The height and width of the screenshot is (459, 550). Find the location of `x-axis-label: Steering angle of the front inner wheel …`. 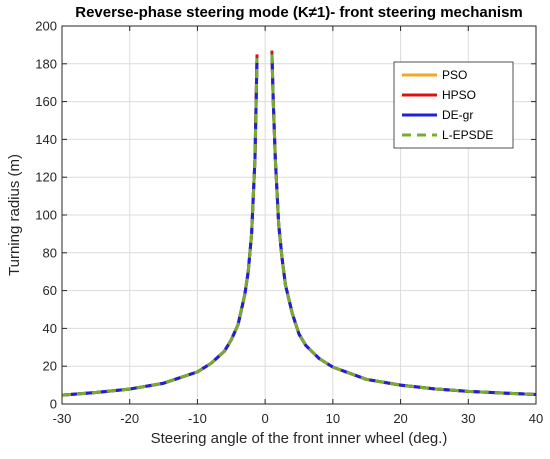

x-axis-label: Steering angle of the front inner wheel … is located at coordinates (299, 438).